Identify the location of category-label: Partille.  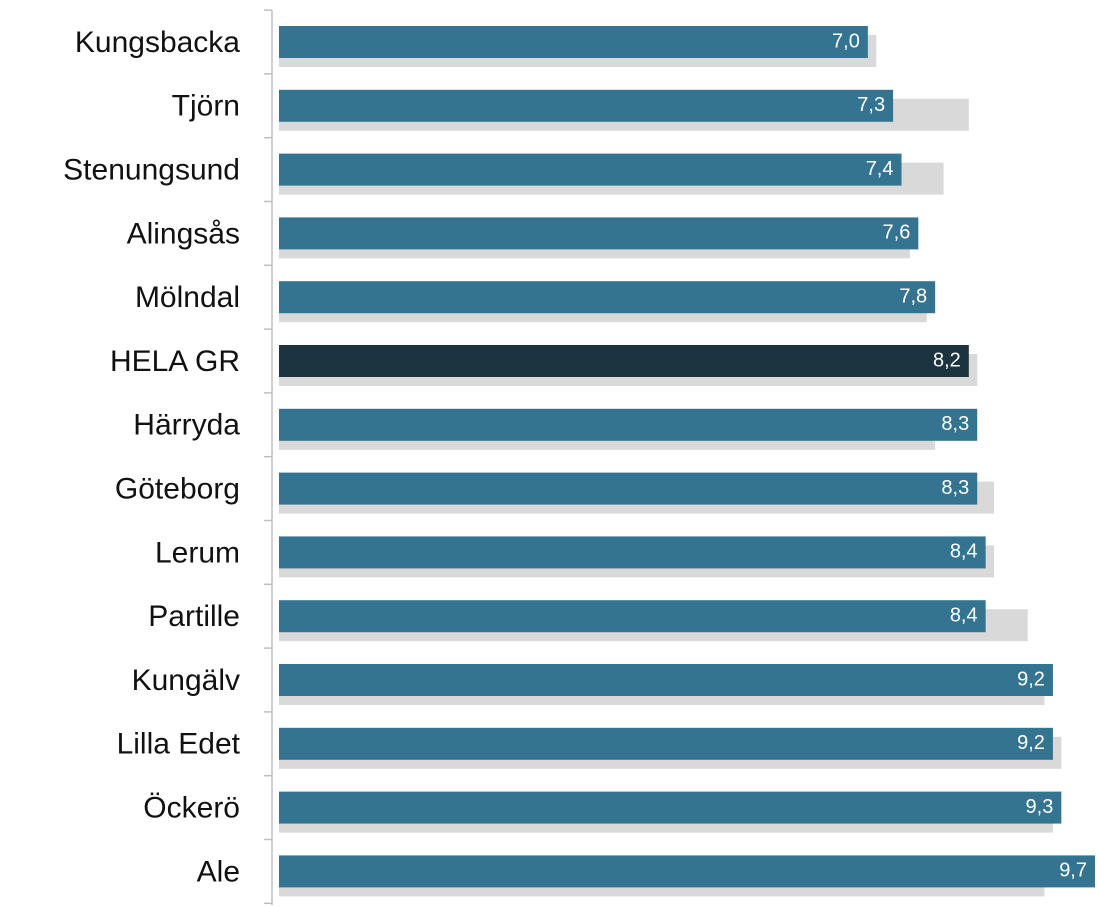
(194, 616).